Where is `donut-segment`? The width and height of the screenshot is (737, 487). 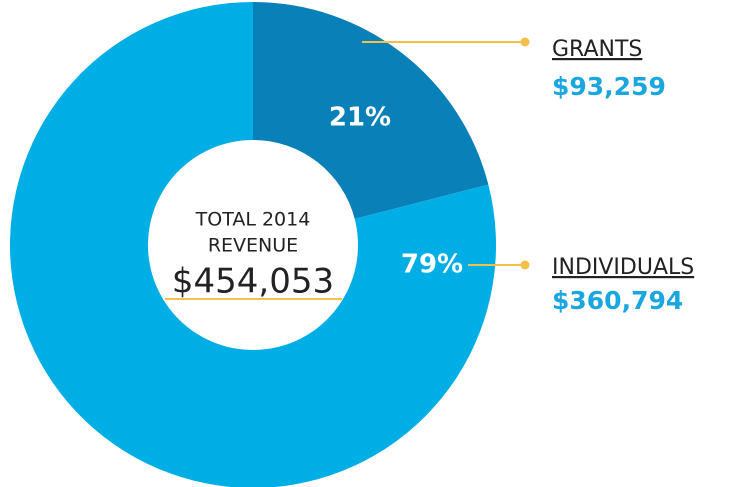 donut-segment is located at coordinates (371, 110).